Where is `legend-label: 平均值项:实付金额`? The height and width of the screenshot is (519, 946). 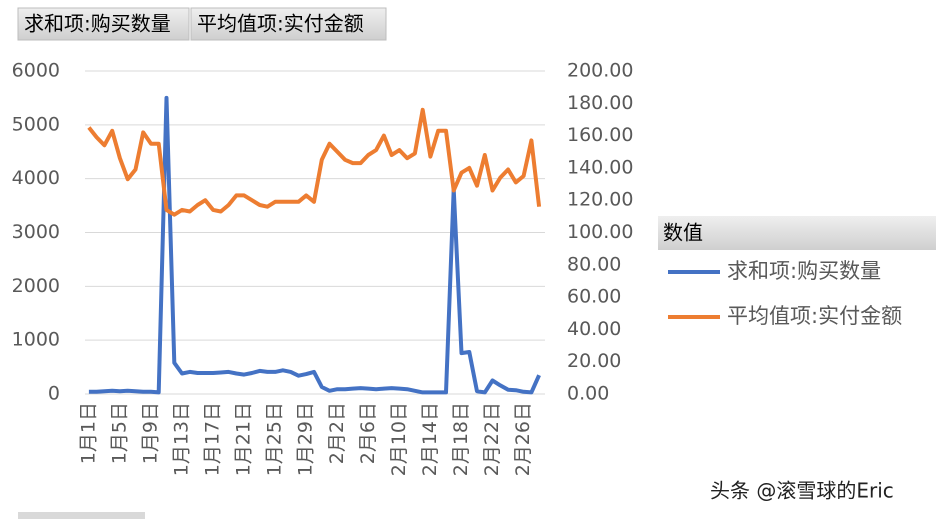
legend-label: 平均值项:实付金额 is located at coordinates (814, 316).